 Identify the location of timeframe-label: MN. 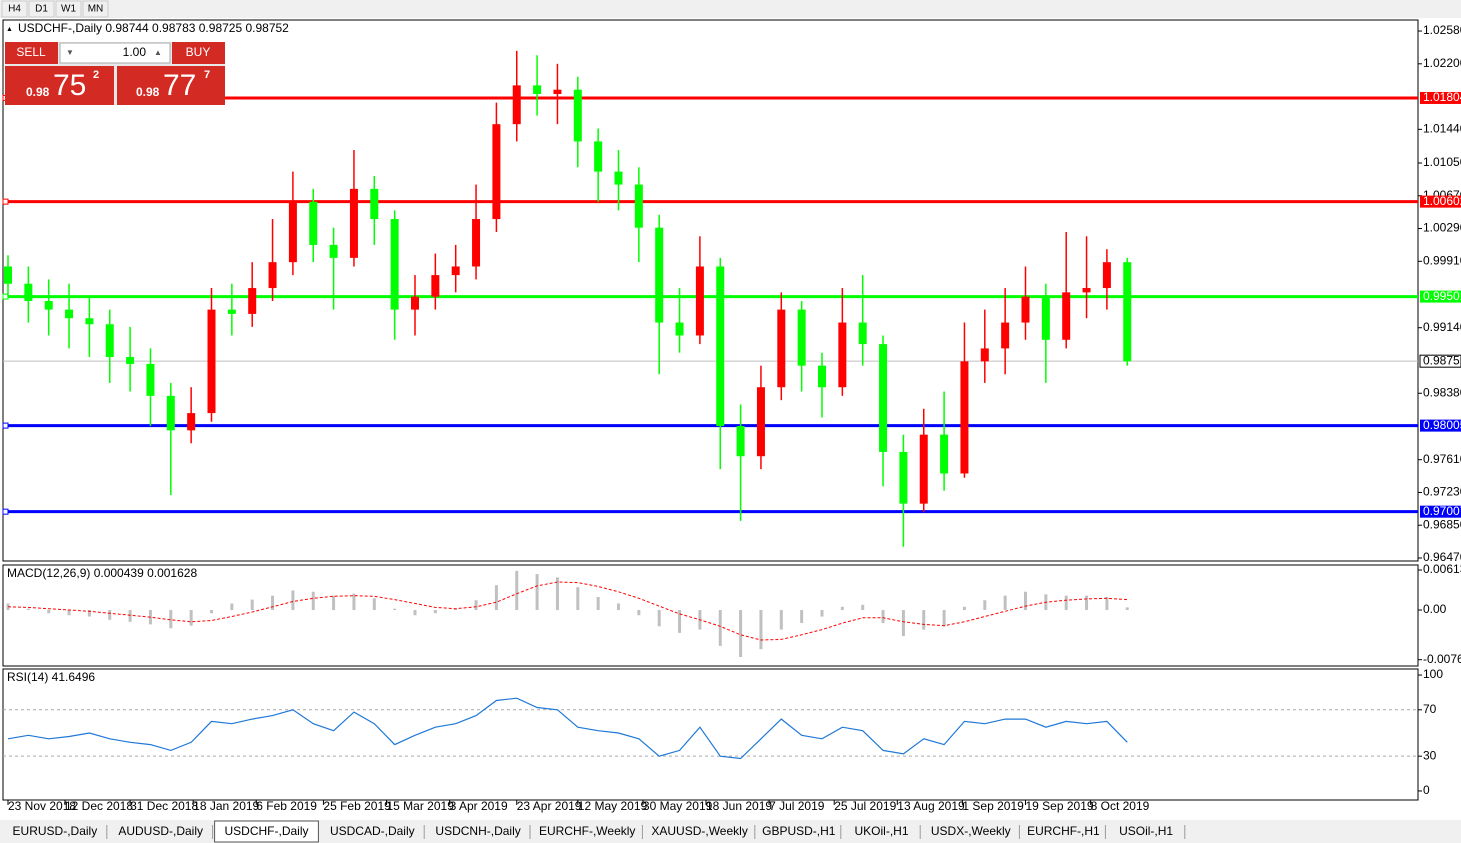
(96, 9).